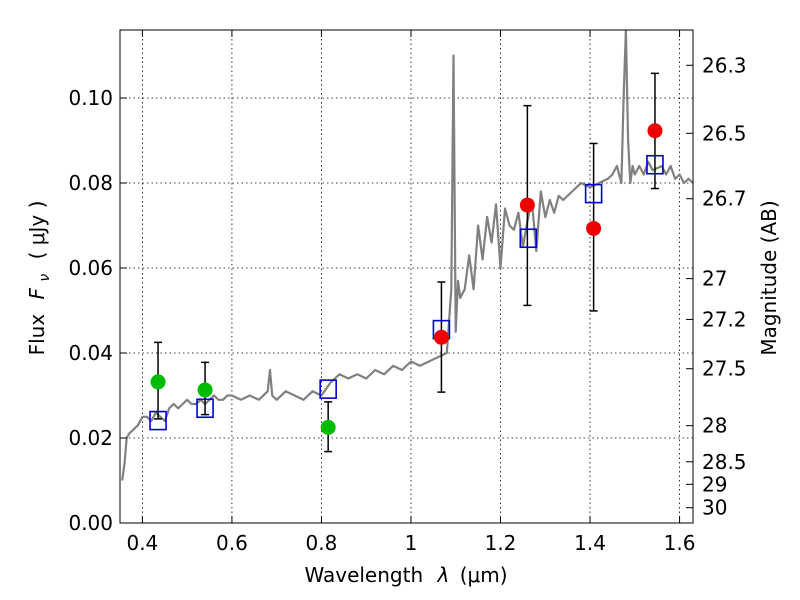 The image size is (800, 600). I want to click on x-tick-label: 0.4, so click(142, 543).